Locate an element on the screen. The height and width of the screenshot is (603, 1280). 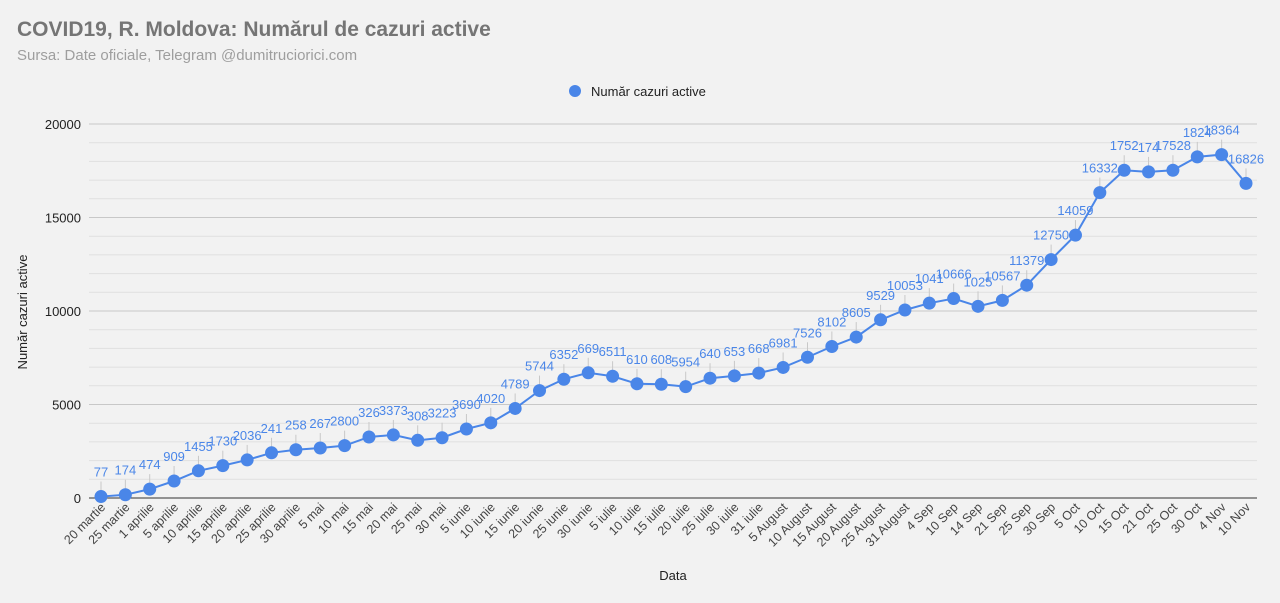
y-tick-label: 10000 is located at coordinates (63, 311).